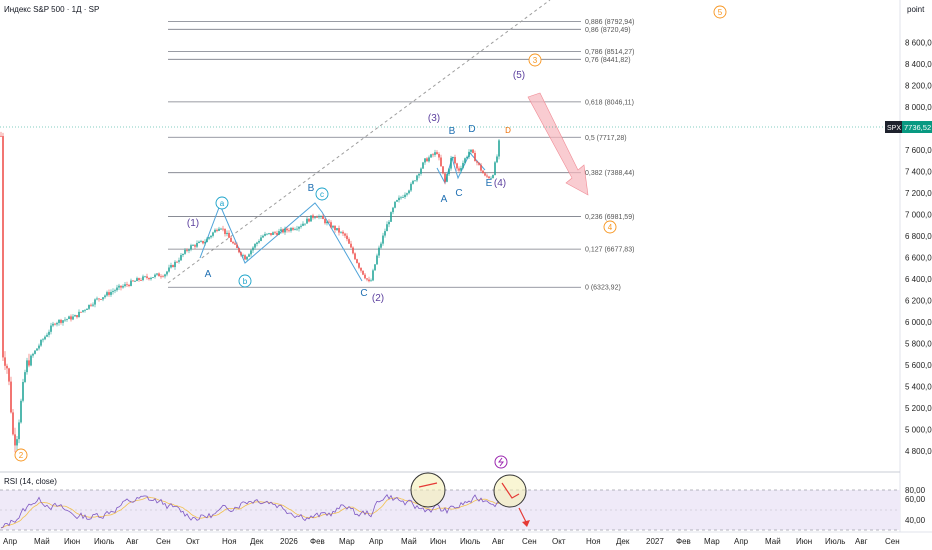  Describe the element at coordinates (501, 462) in the screenshot. I see `lightning-icon` at that location.